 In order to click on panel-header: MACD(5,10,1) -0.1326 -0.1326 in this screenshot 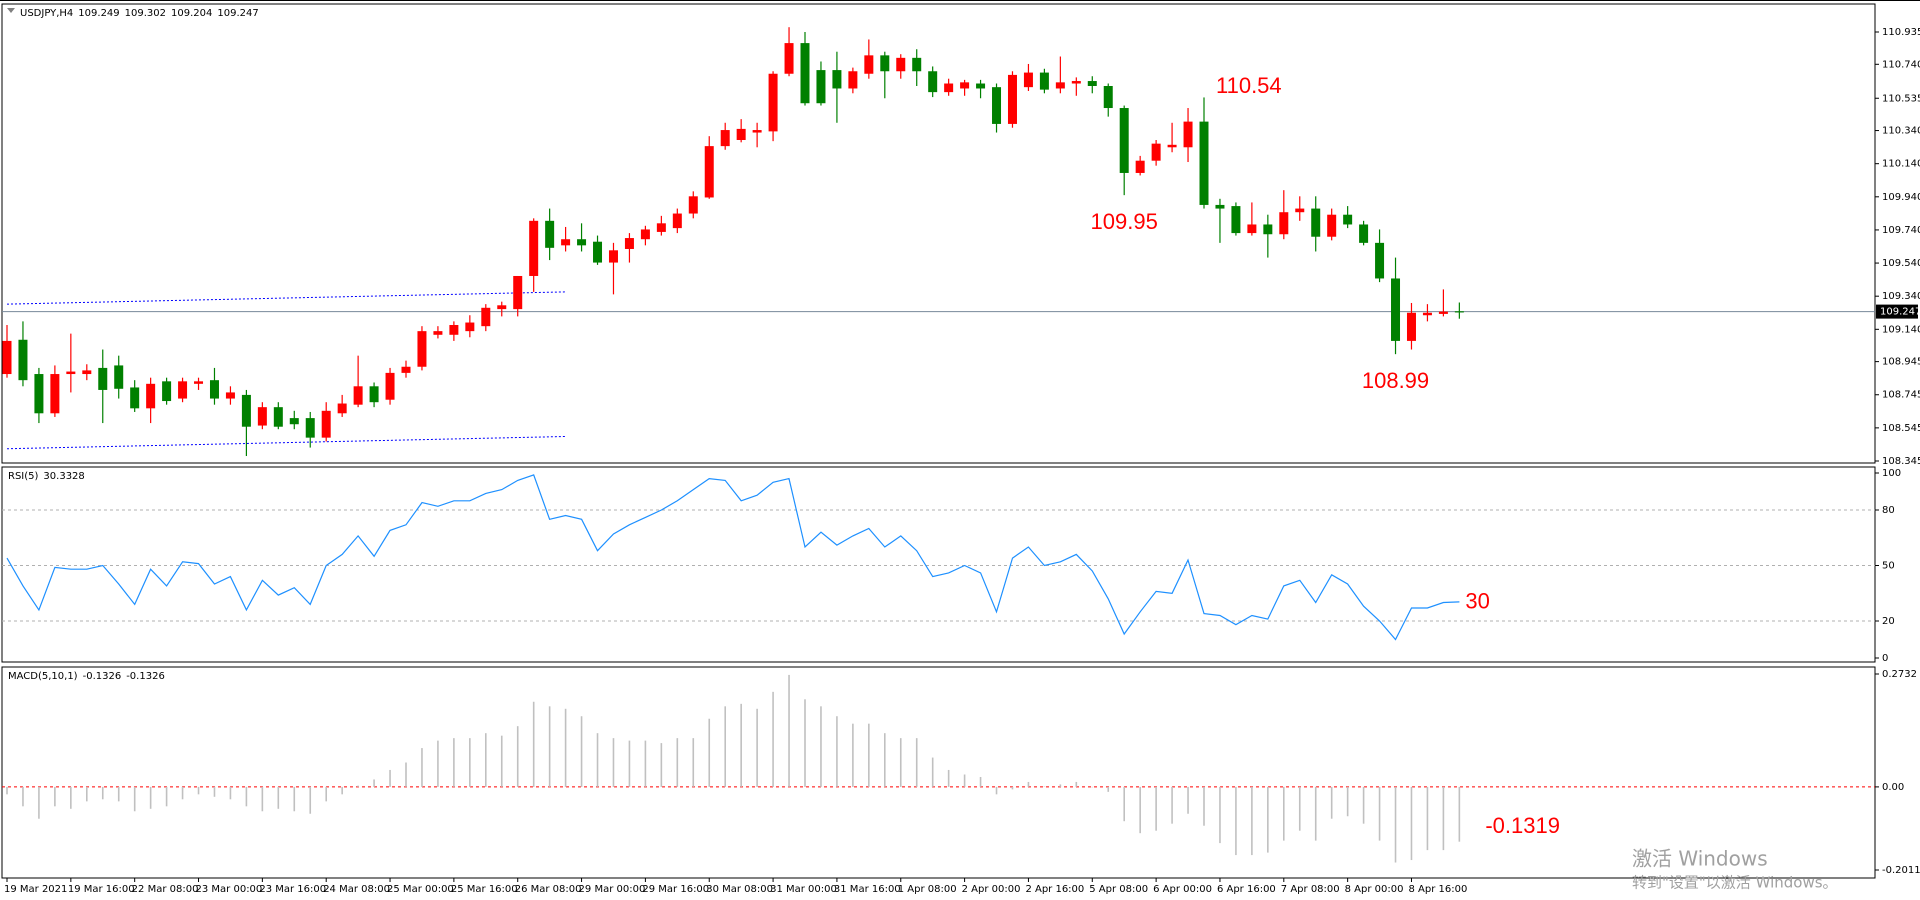, I will do `click(86, 676)`.